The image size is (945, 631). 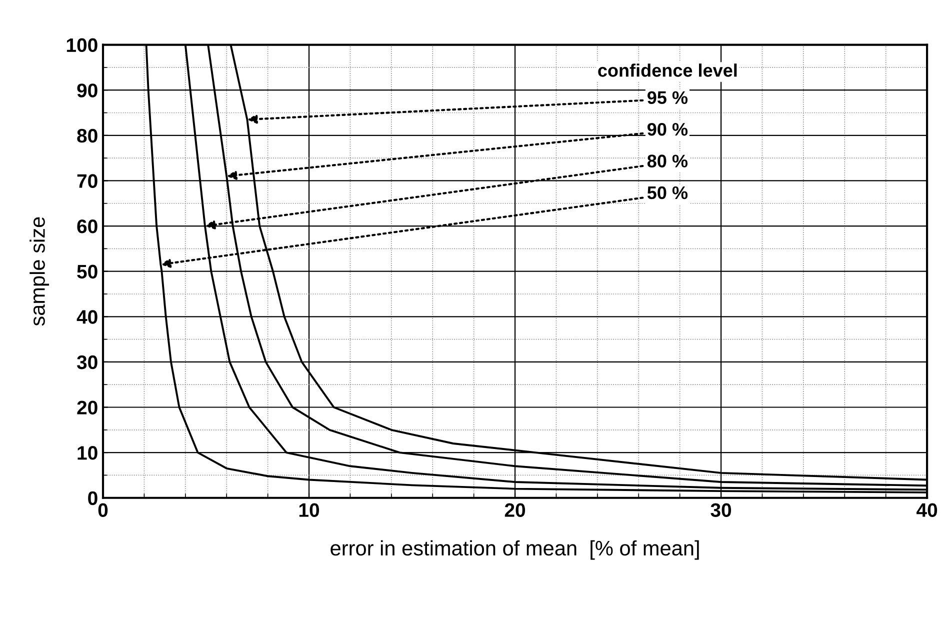 What do you see at coordinates (515, 510) in the screenshot?
I see `x-tick-label: 20` at bounding box center [515, 510].